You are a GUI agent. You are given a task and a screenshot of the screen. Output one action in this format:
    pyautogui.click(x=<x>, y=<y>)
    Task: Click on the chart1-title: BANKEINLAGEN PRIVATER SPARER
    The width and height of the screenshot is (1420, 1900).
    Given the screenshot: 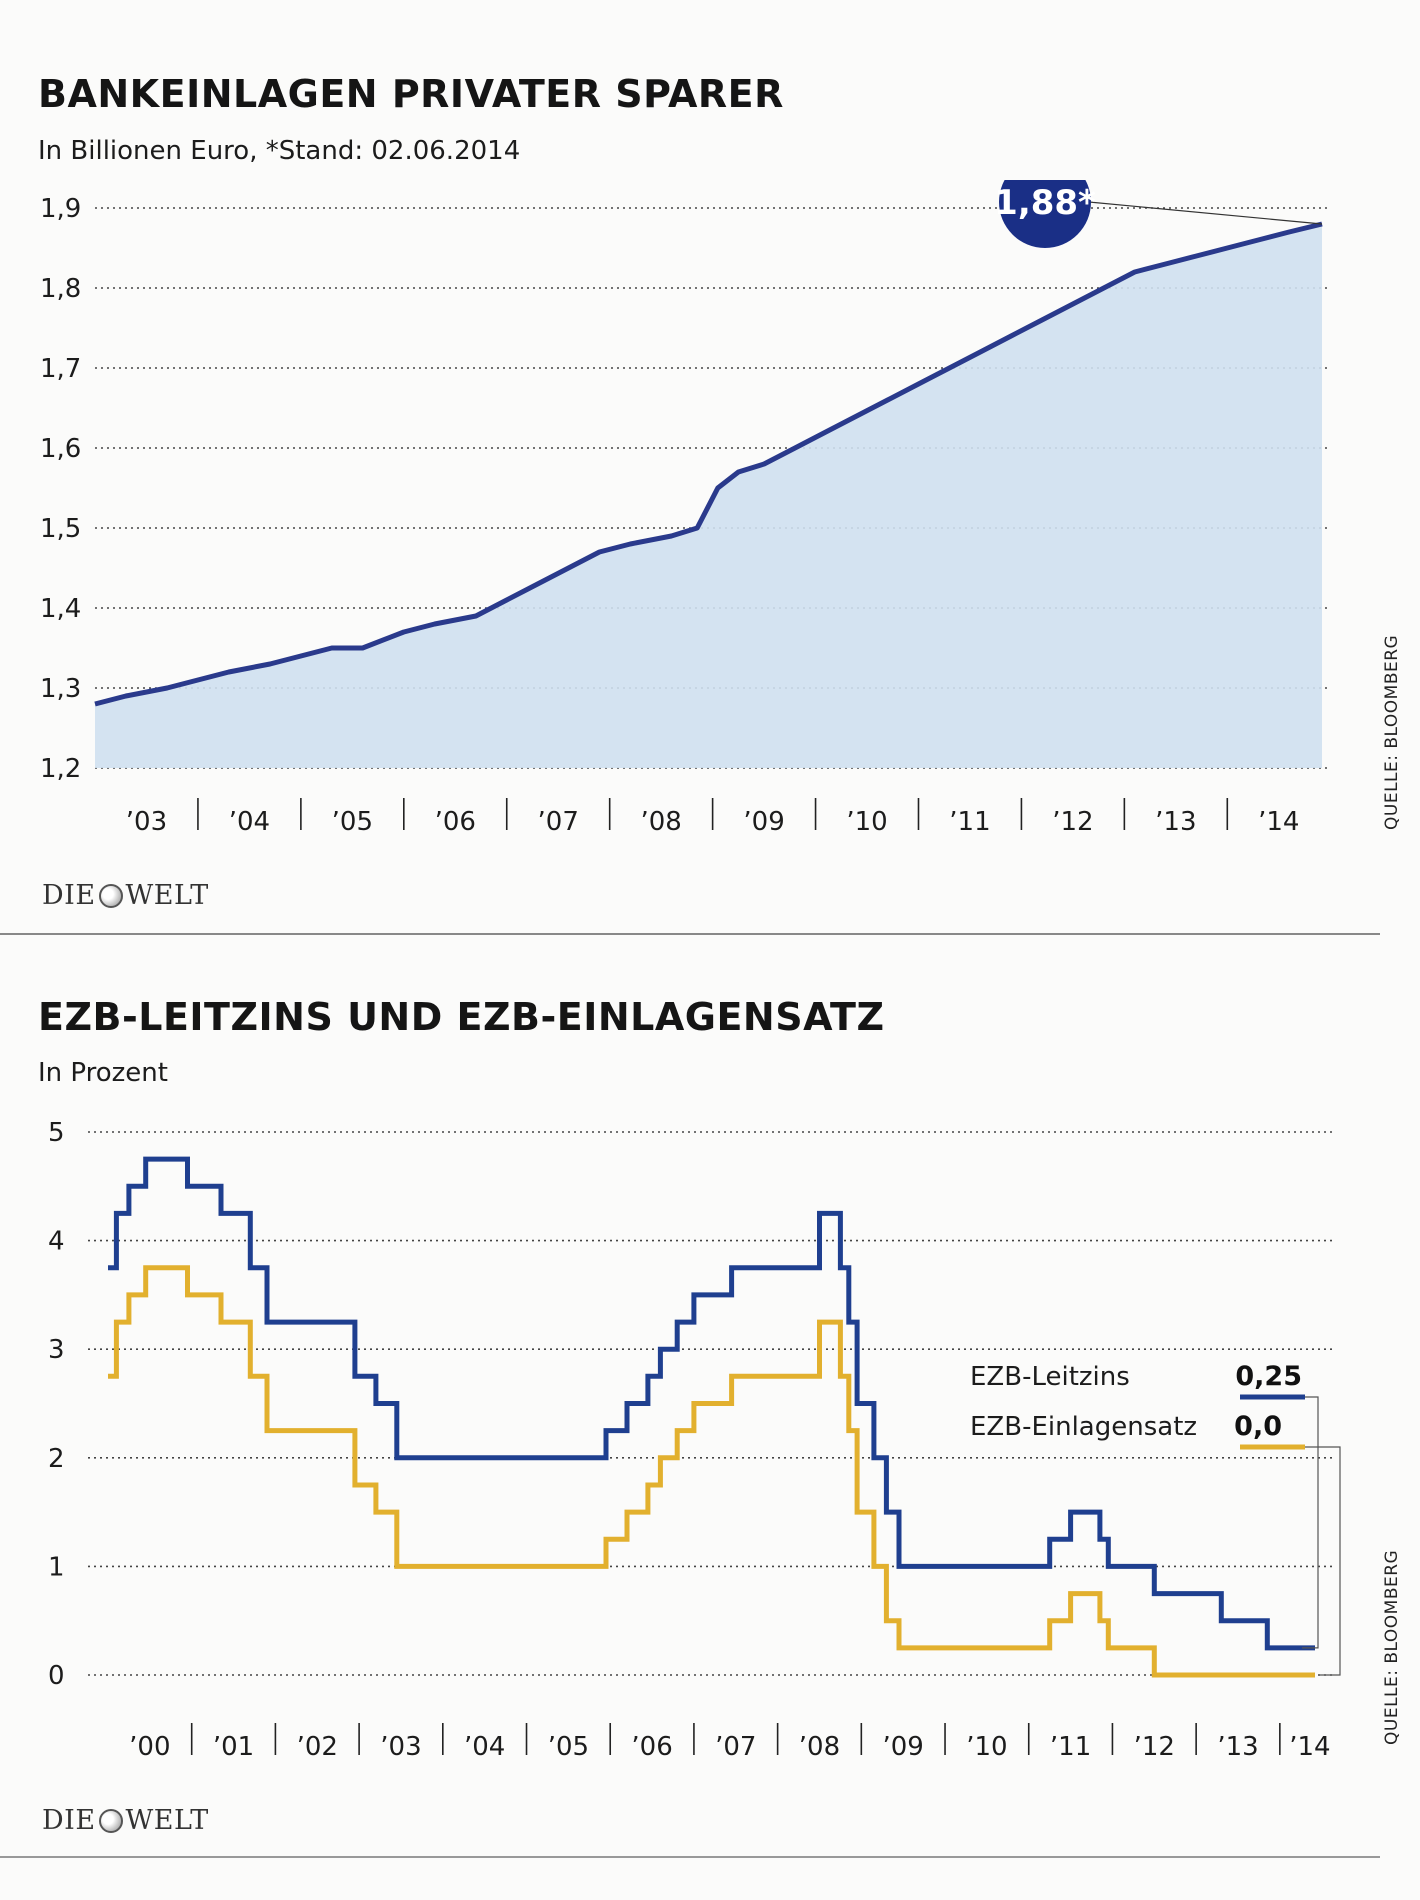 What is the action you would take?
    pyautogui.click(x=411, y=94)
    